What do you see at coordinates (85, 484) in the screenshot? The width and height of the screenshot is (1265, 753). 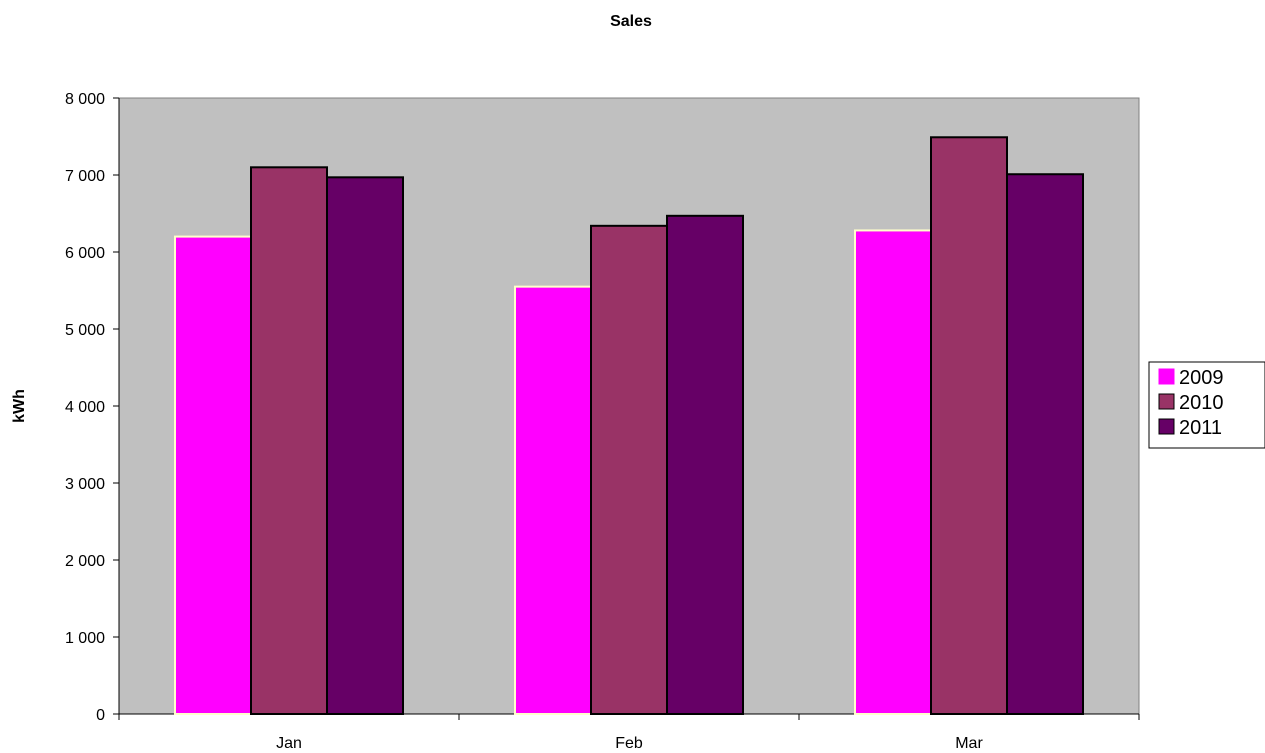 I see `y-tick-label: 3 000` at bounding box center [85, 484].